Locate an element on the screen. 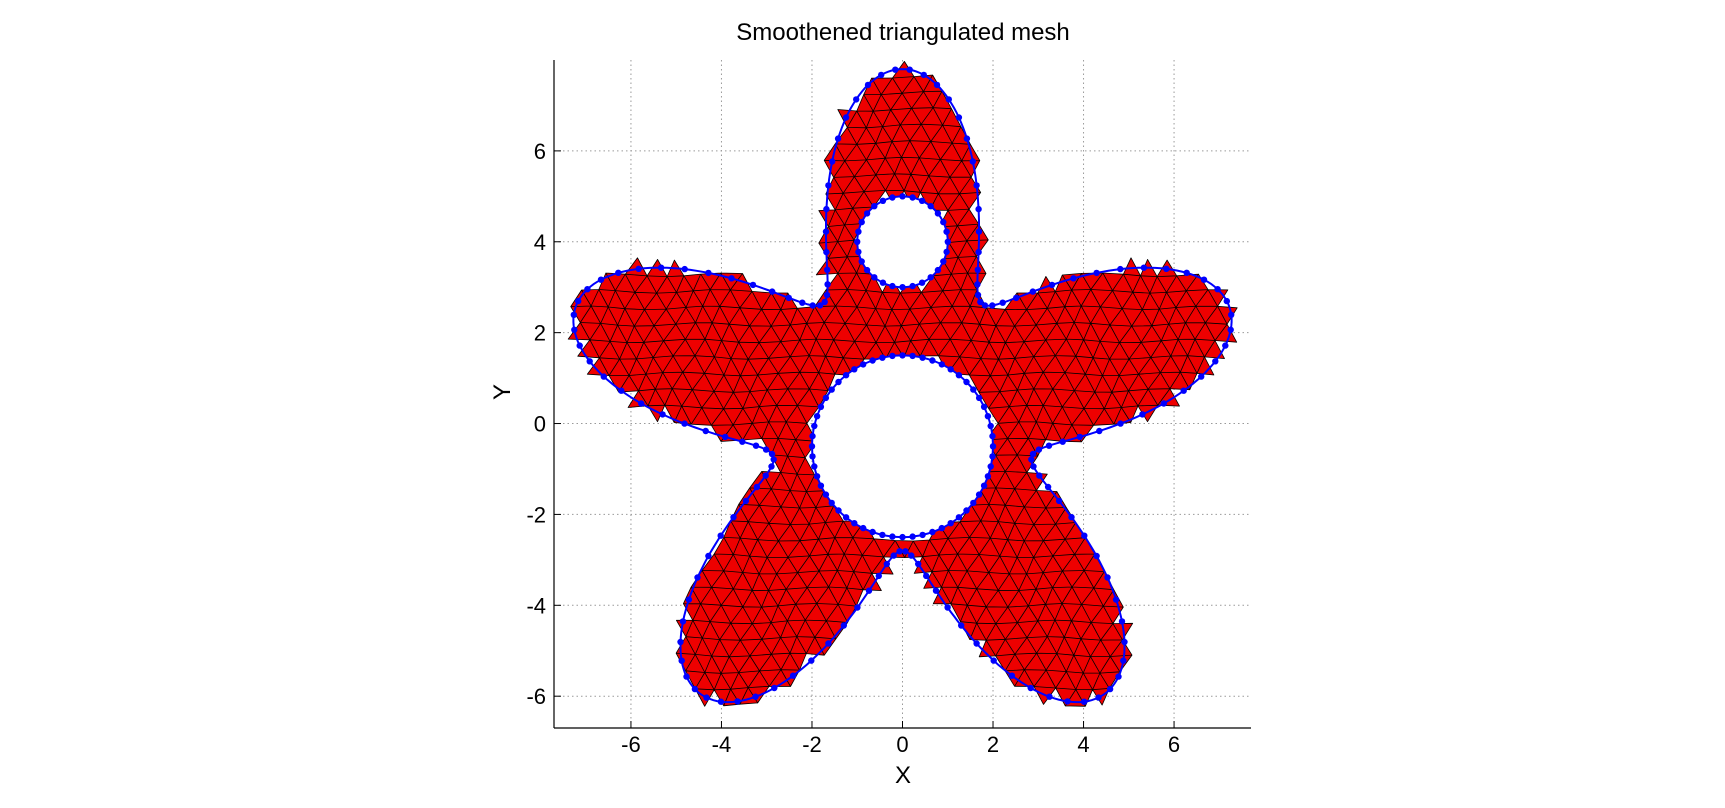 This screenshot has height=808, width=1725. y-tick-label: -6 is located at coordinates (536, 696).